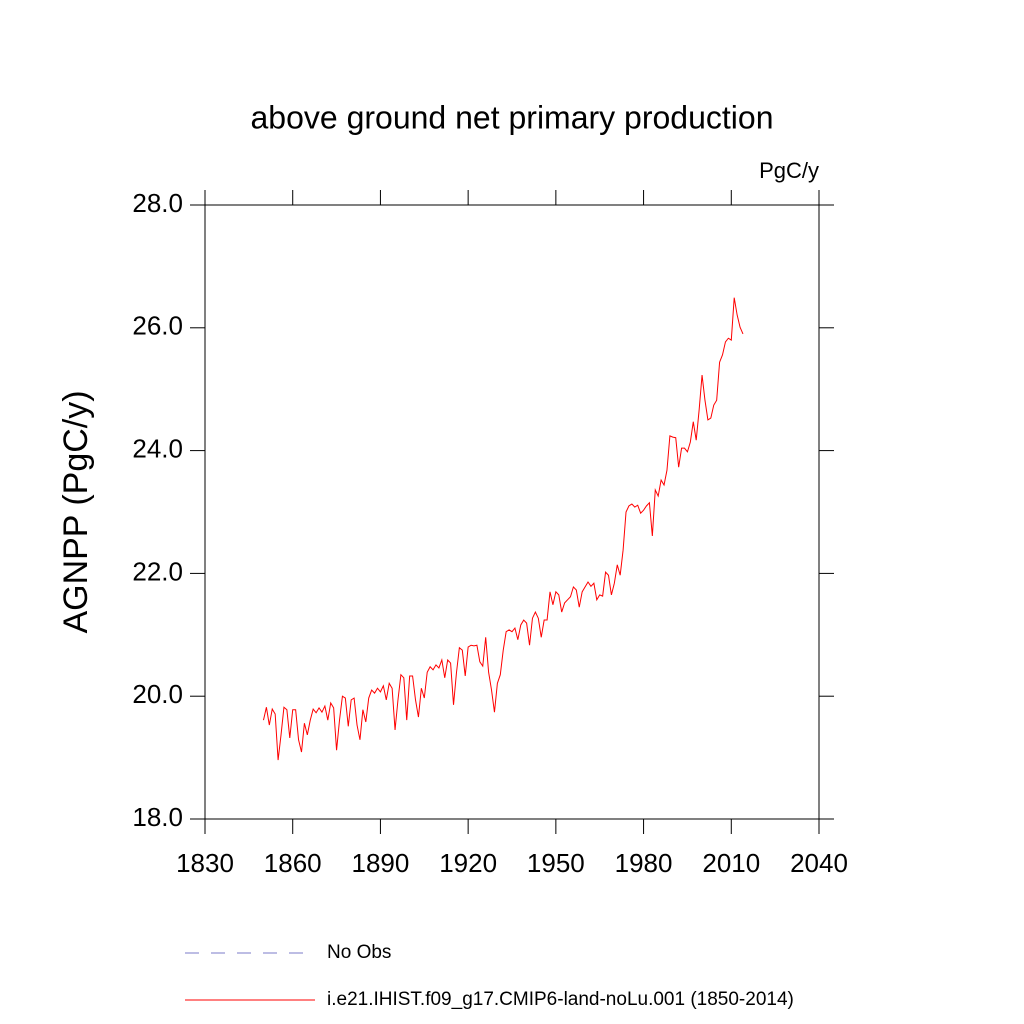  What do you see at coordinates (157, 203) in the screenshot?
I see `y-tick-label: 28.0` at bounding box center [157, 203].